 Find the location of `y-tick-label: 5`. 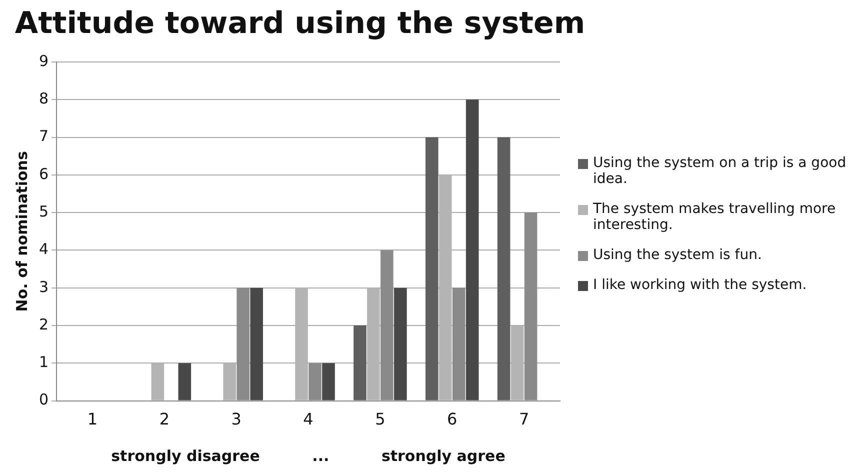

y-tick-label: 5 is located at coordinates (43, 211).